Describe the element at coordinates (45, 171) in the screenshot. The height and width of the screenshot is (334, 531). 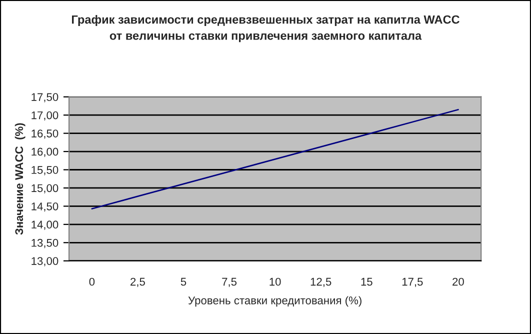
I see `y-tick-label: 15,50` at that location.